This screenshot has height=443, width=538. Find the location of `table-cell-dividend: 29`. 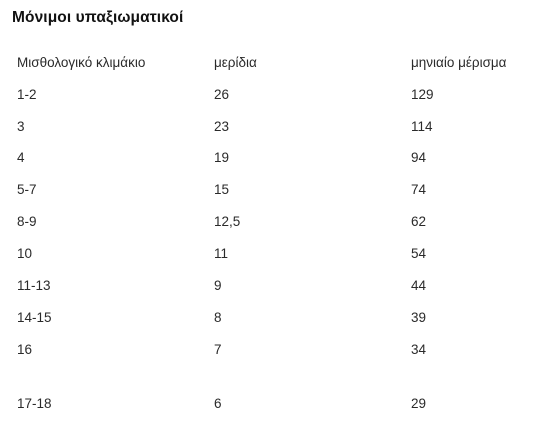

table-cell-dividend: 29 is located at coordinates (419, 403).